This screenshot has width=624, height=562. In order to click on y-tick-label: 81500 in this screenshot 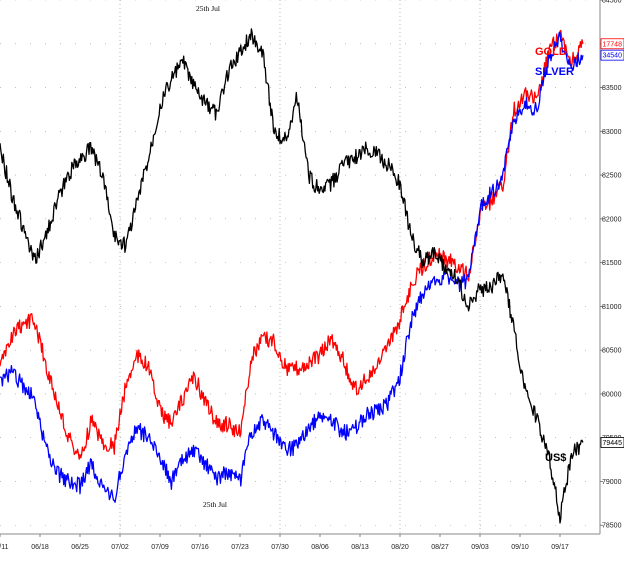, I will do `click(612, 263)`.